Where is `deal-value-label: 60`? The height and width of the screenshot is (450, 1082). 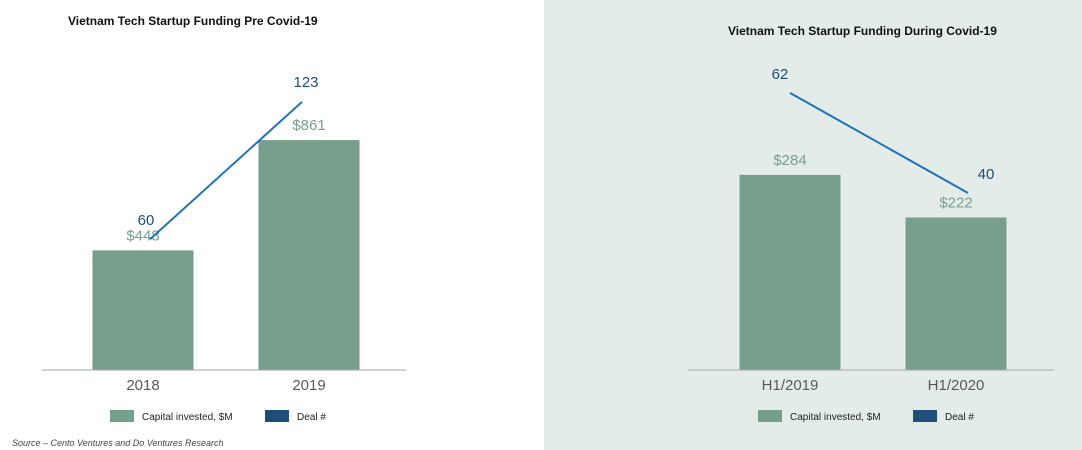 deal-value-label: 60 is located at coordinates (146, 220).